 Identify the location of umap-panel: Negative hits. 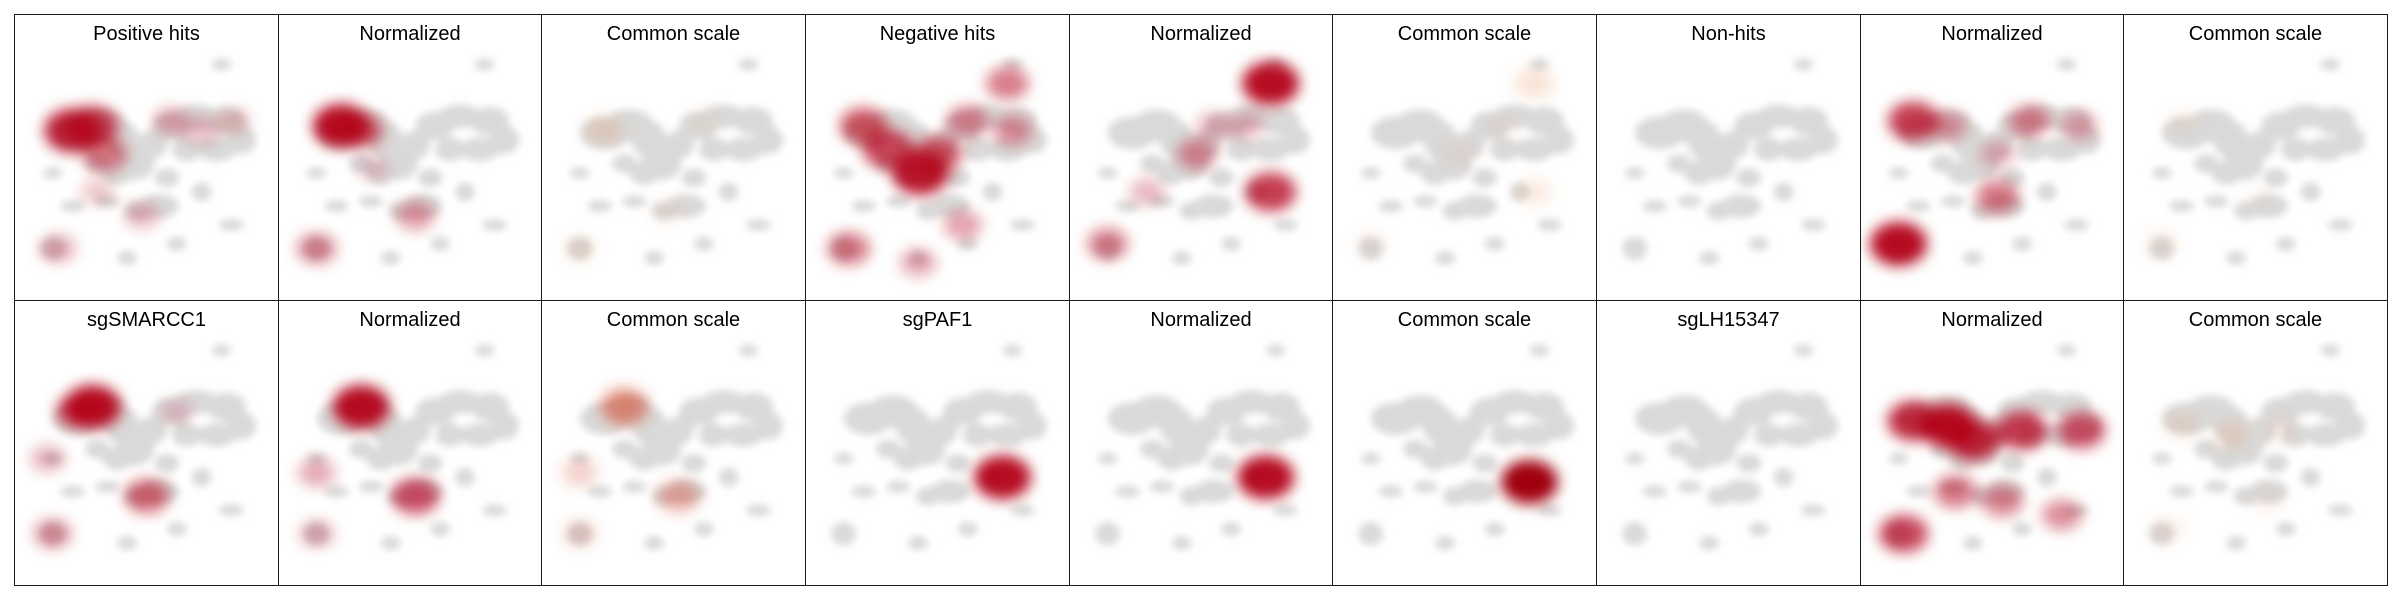
(937, 157).